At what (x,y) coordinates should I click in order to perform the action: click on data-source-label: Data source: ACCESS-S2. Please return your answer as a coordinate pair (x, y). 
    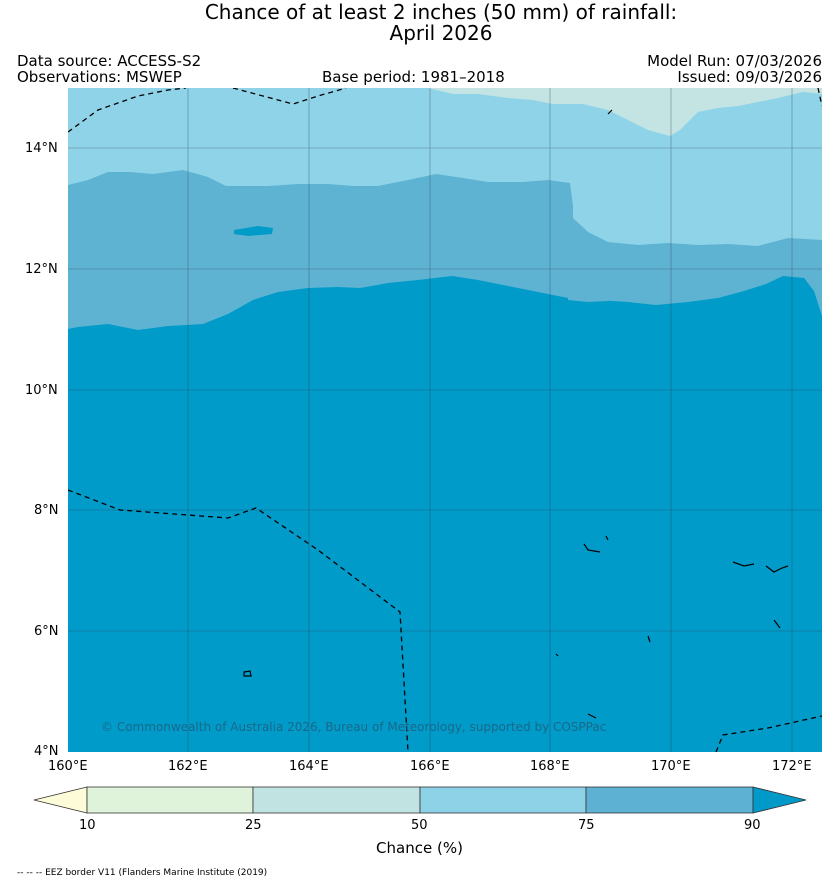
    Looking at the image, I should click on (109, 61).